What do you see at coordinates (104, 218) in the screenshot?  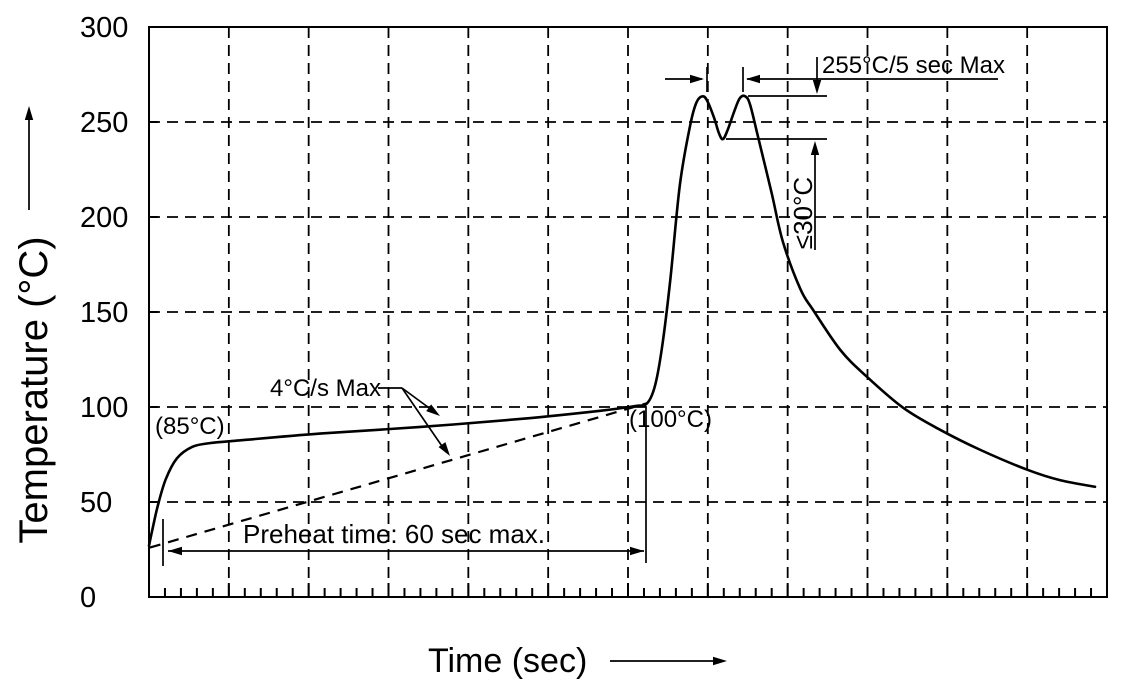 I see `y-tick-label-200: 200` at bounding box center [104, 218].